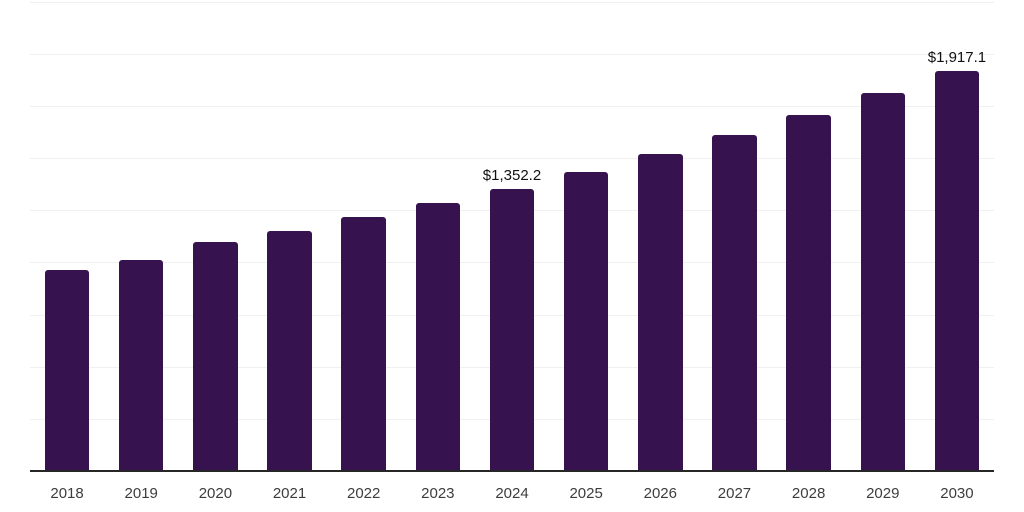  What do you see at coordinates (215, 356) in the screenshot?
I see `bar-2020` at bounding box center [215, 356].